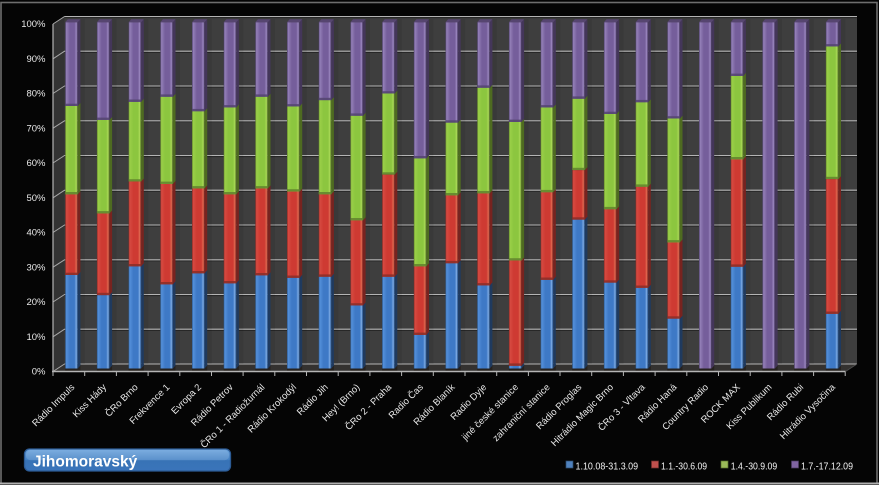 The width and height of the screenshot is (879, 485). What do you see at coordinates (808, 412) in the screenshot?
I see `svg-text: Hitrádio Vysočina` at bounding box center [808, 412].